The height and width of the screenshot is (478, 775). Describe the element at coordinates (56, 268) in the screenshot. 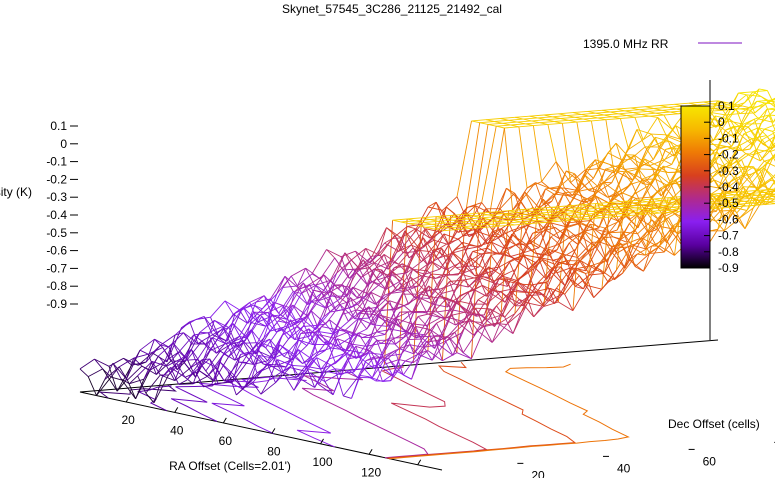

I see `z-tick-label: -0.7` at that location.